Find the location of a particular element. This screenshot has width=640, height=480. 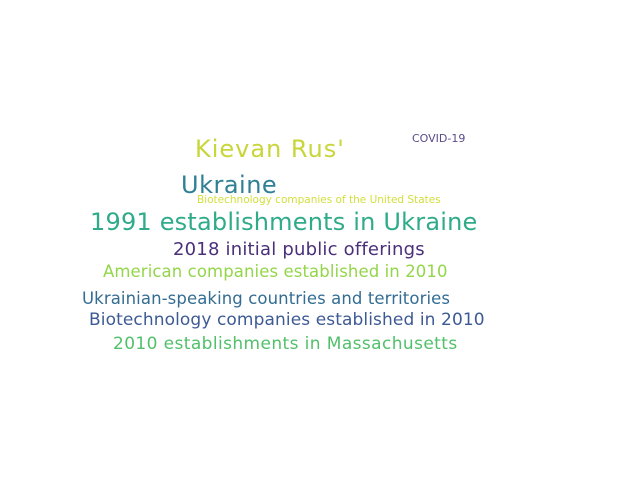

word-kievan-rus: Kievan Rus' is located at coordinates (270, 149).